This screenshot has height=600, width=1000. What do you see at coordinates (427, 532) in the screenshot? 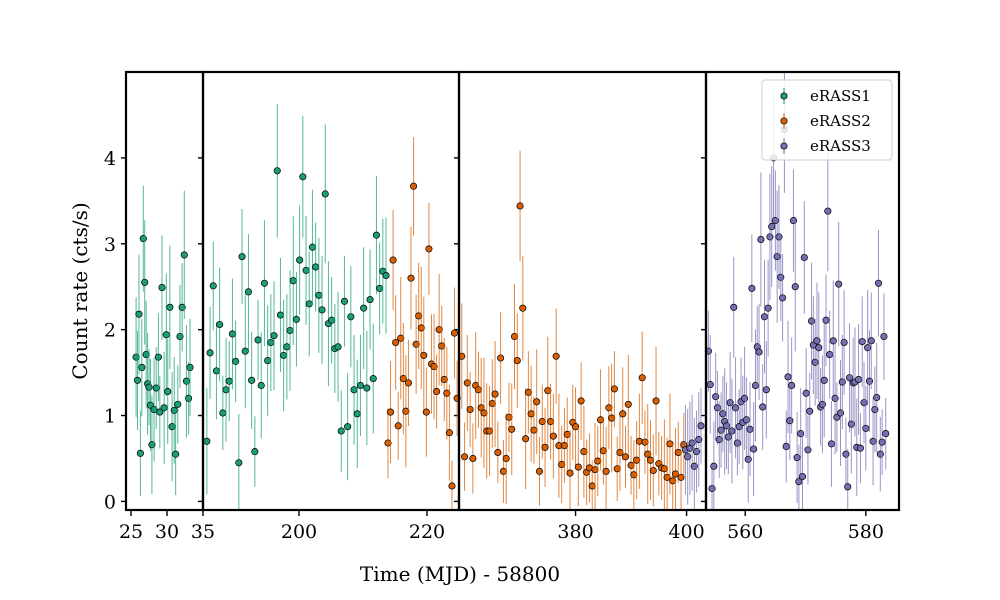
I see `x-tick-label: 220` at bounding box center [427, 532].